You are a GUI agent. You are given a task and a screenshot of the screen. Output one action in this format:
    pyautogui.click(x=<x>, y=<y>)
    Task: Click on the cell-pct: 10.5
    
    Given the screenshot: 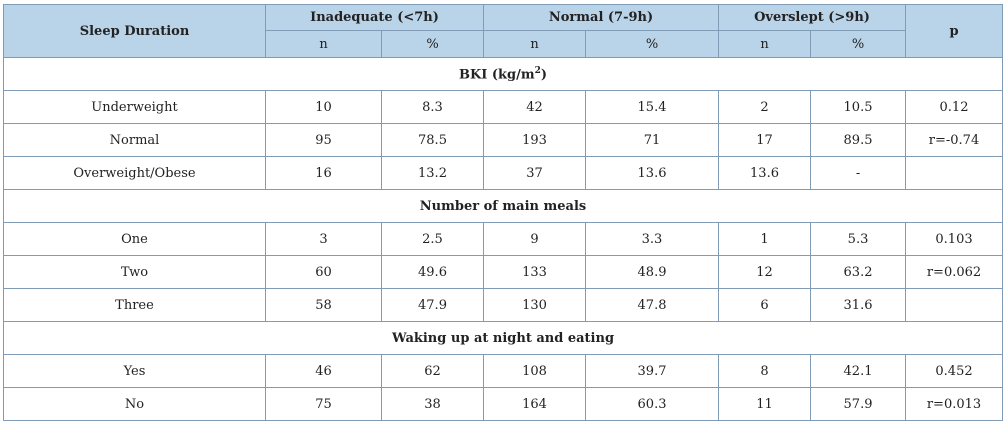 What is the action you would take?
    pyautogui.click(x=858, y=107)
    